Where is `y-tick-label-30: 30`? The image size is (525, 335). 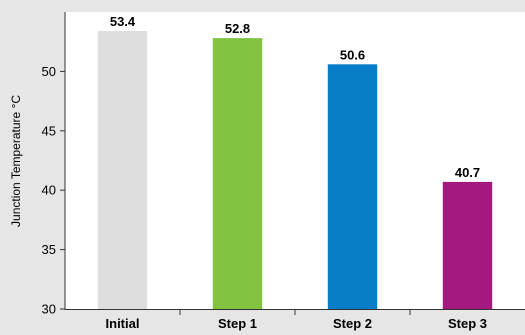
y-tick-label-30: 30 is located at coordinates (49, 309).